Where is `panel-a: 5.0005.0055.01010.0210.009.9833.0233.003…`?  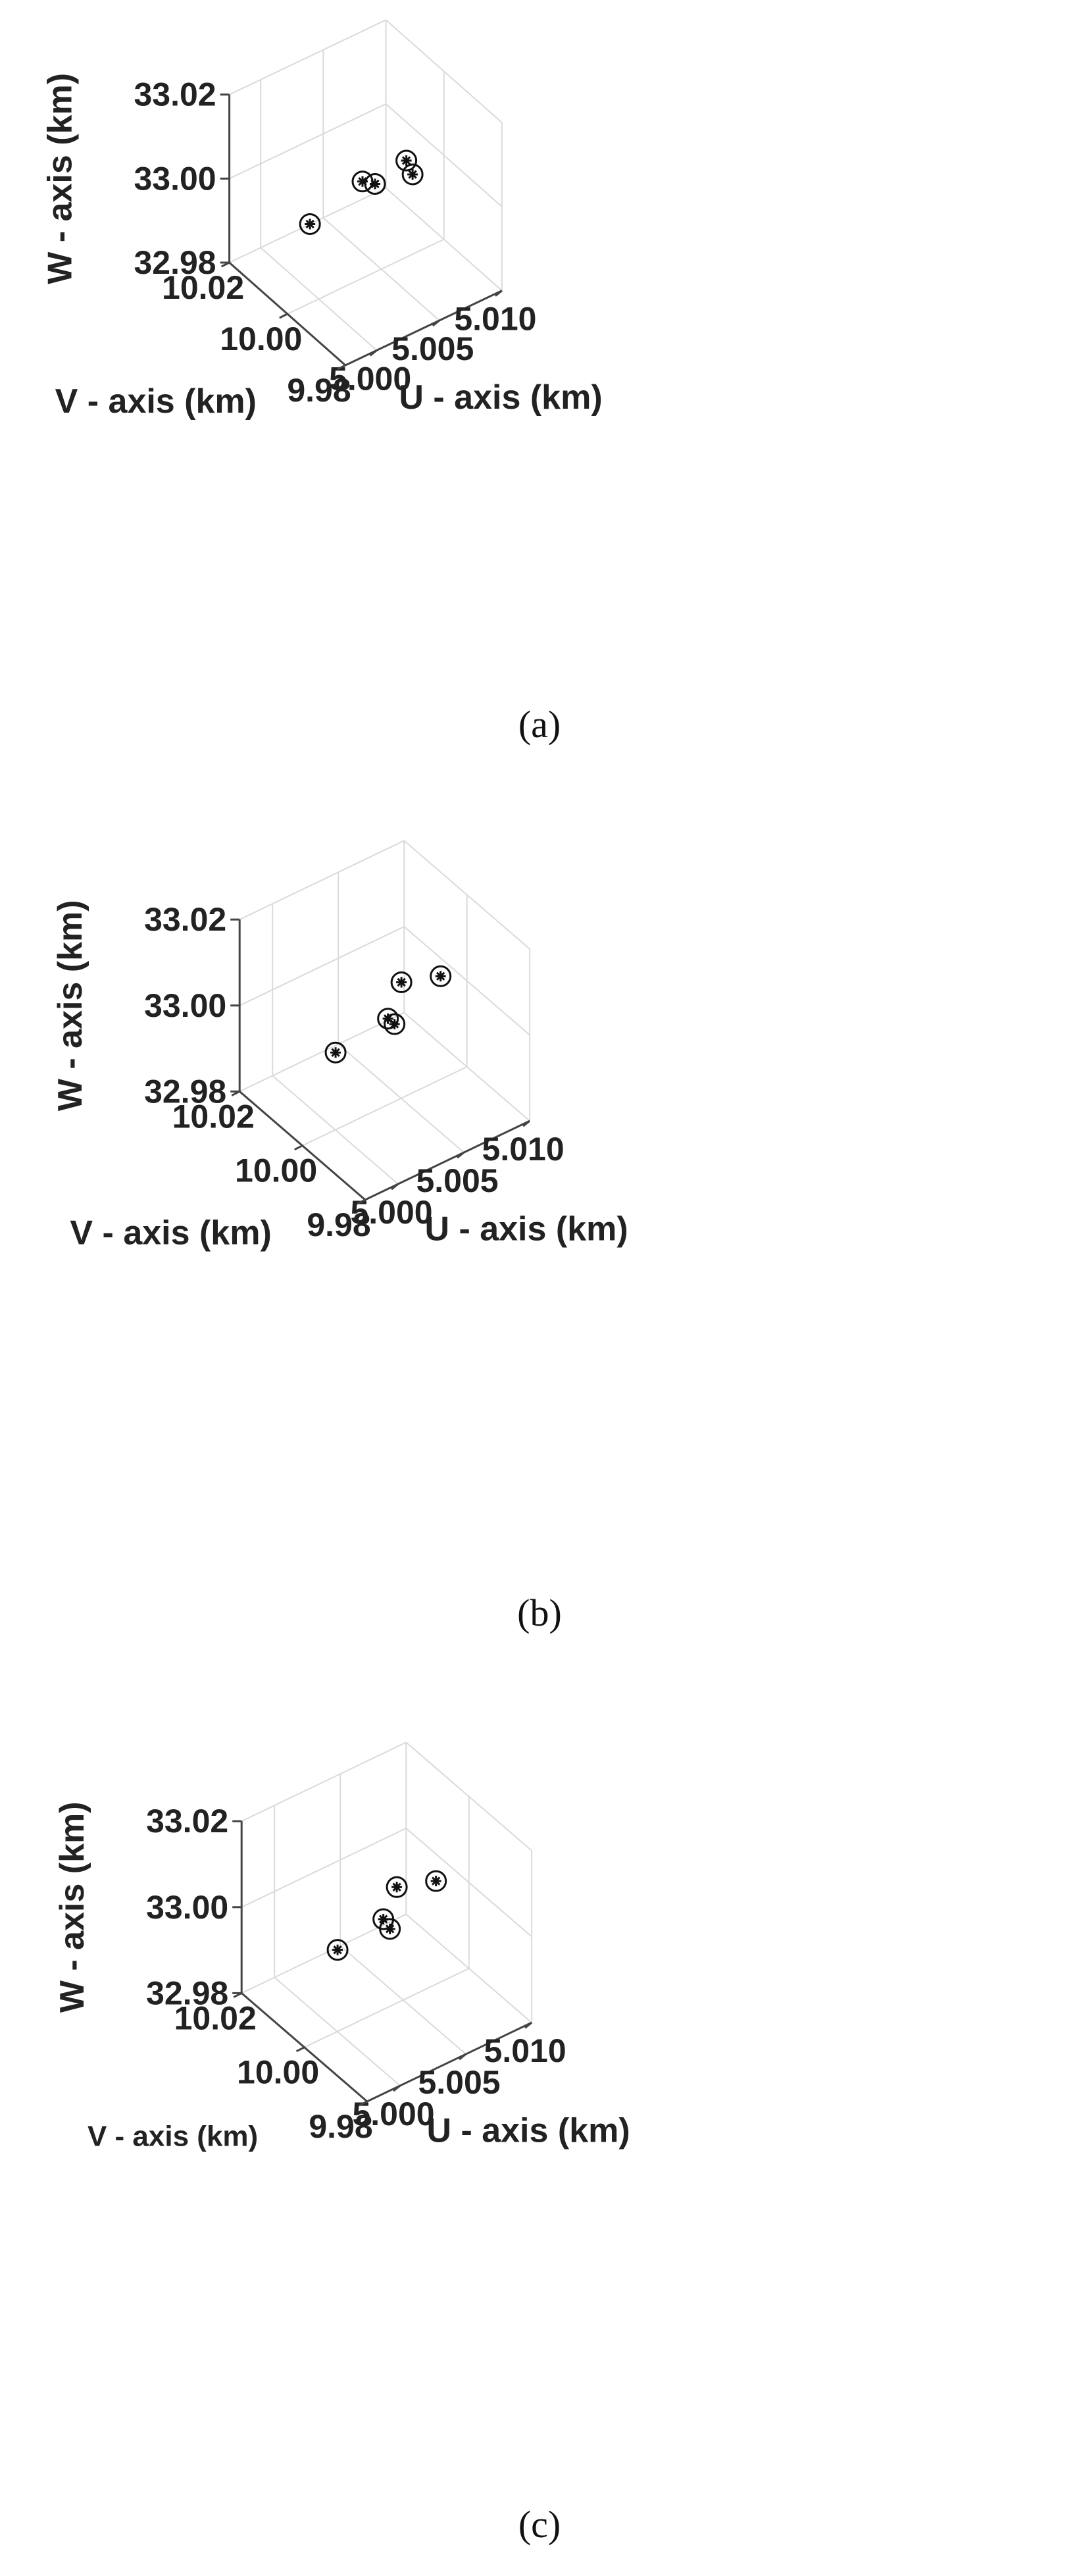
panel-a: 5.0005.0055.01010.0210.009.9833.0233.003… is located at coordinates (322, 382).